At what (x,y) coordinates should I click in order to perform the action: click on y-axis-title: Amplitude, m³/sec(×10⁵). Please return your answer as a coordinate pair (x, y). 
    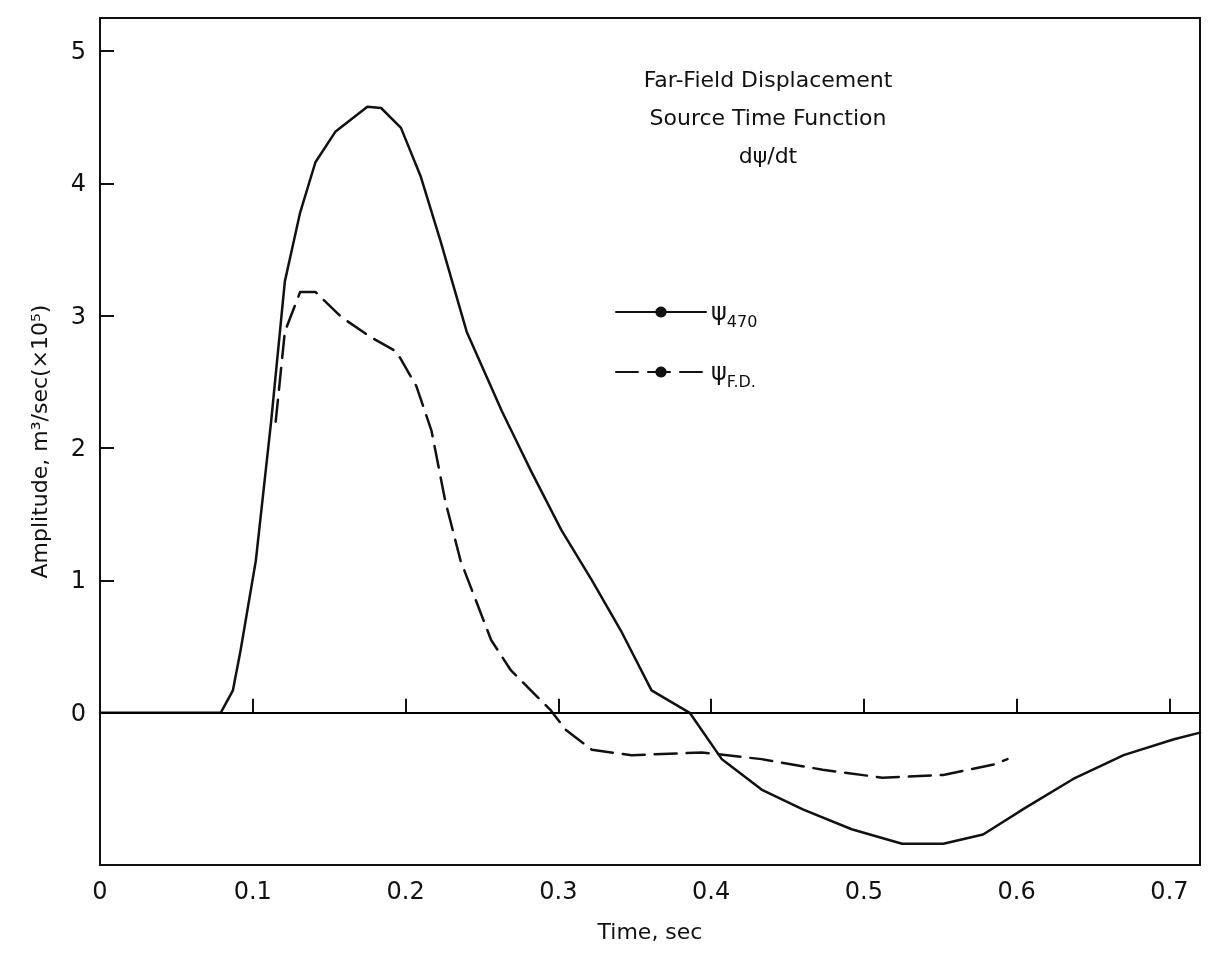
    Looking at the image, I should click on (39, 441).